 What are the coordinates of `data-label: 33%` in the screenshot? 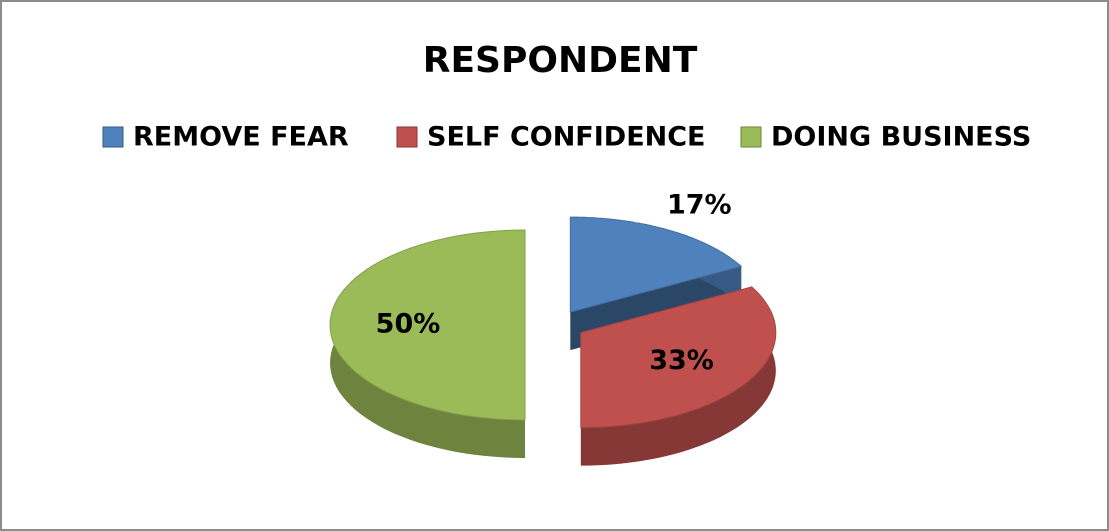 It's located at (681, 360).